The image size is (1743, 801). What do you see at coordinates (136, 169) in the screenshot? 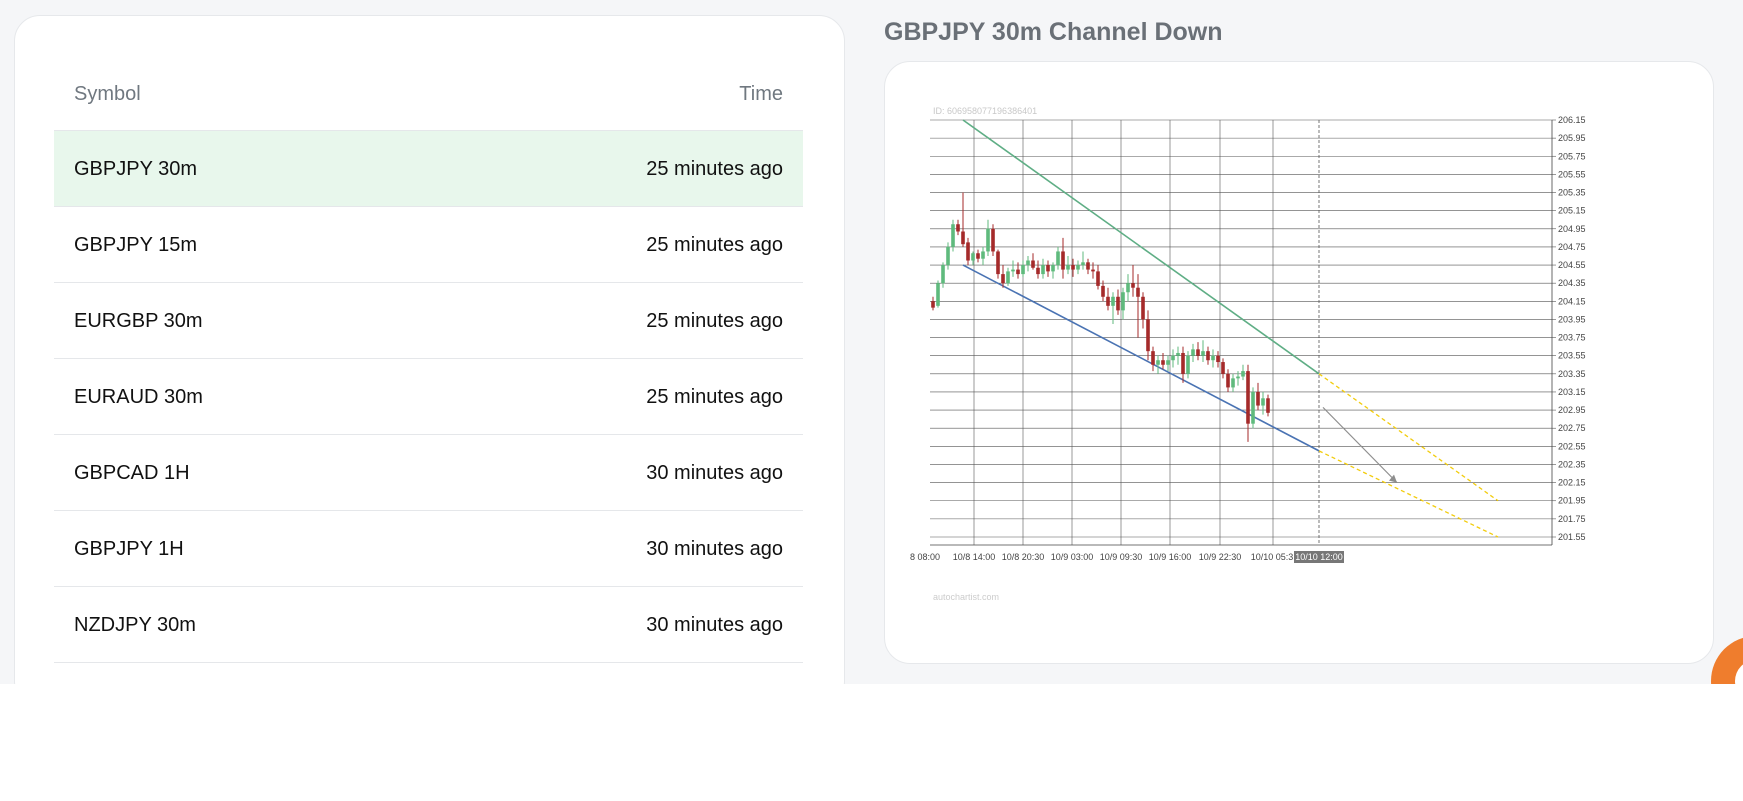
I see `row-symbol: GBPJPY 30m` at bounding box center [136, 169].